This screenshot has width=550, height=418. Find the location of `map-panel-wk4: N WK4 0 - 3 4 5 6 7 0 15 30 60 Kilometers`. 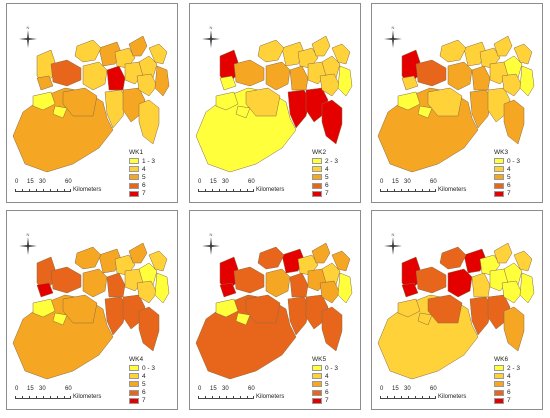

map-panel-wk4: N WK4 0 - 3 4 5 6 7 0 15 30 60 Kilometers is located at coordinates (92, 310).